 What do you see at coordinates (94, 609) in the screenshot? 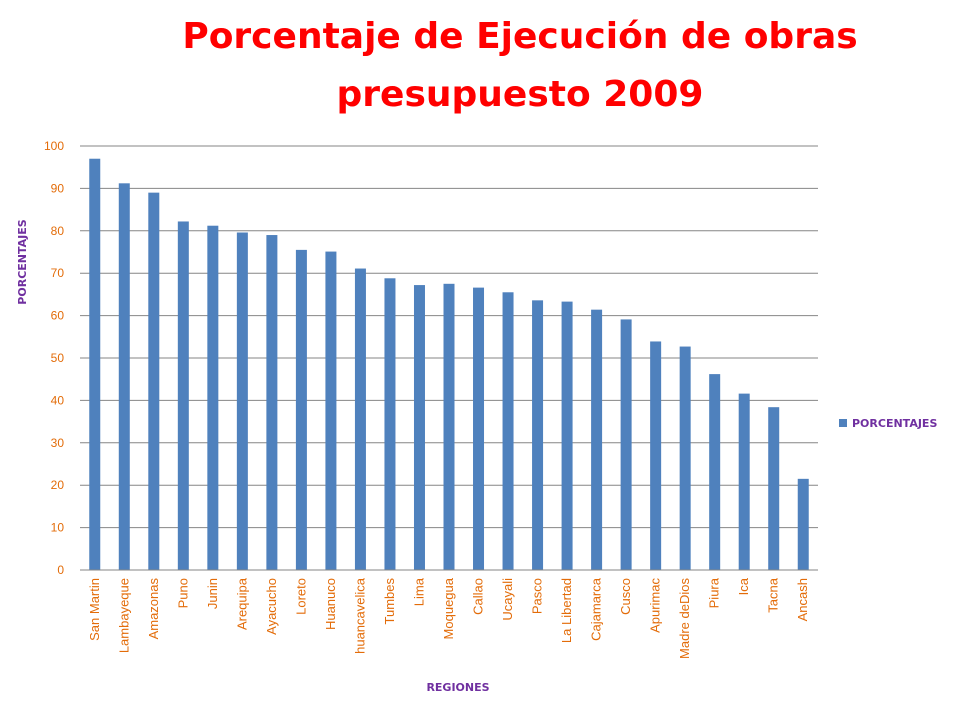
I see `x-tick-label: San Martin` at bounding box center [94, 609].